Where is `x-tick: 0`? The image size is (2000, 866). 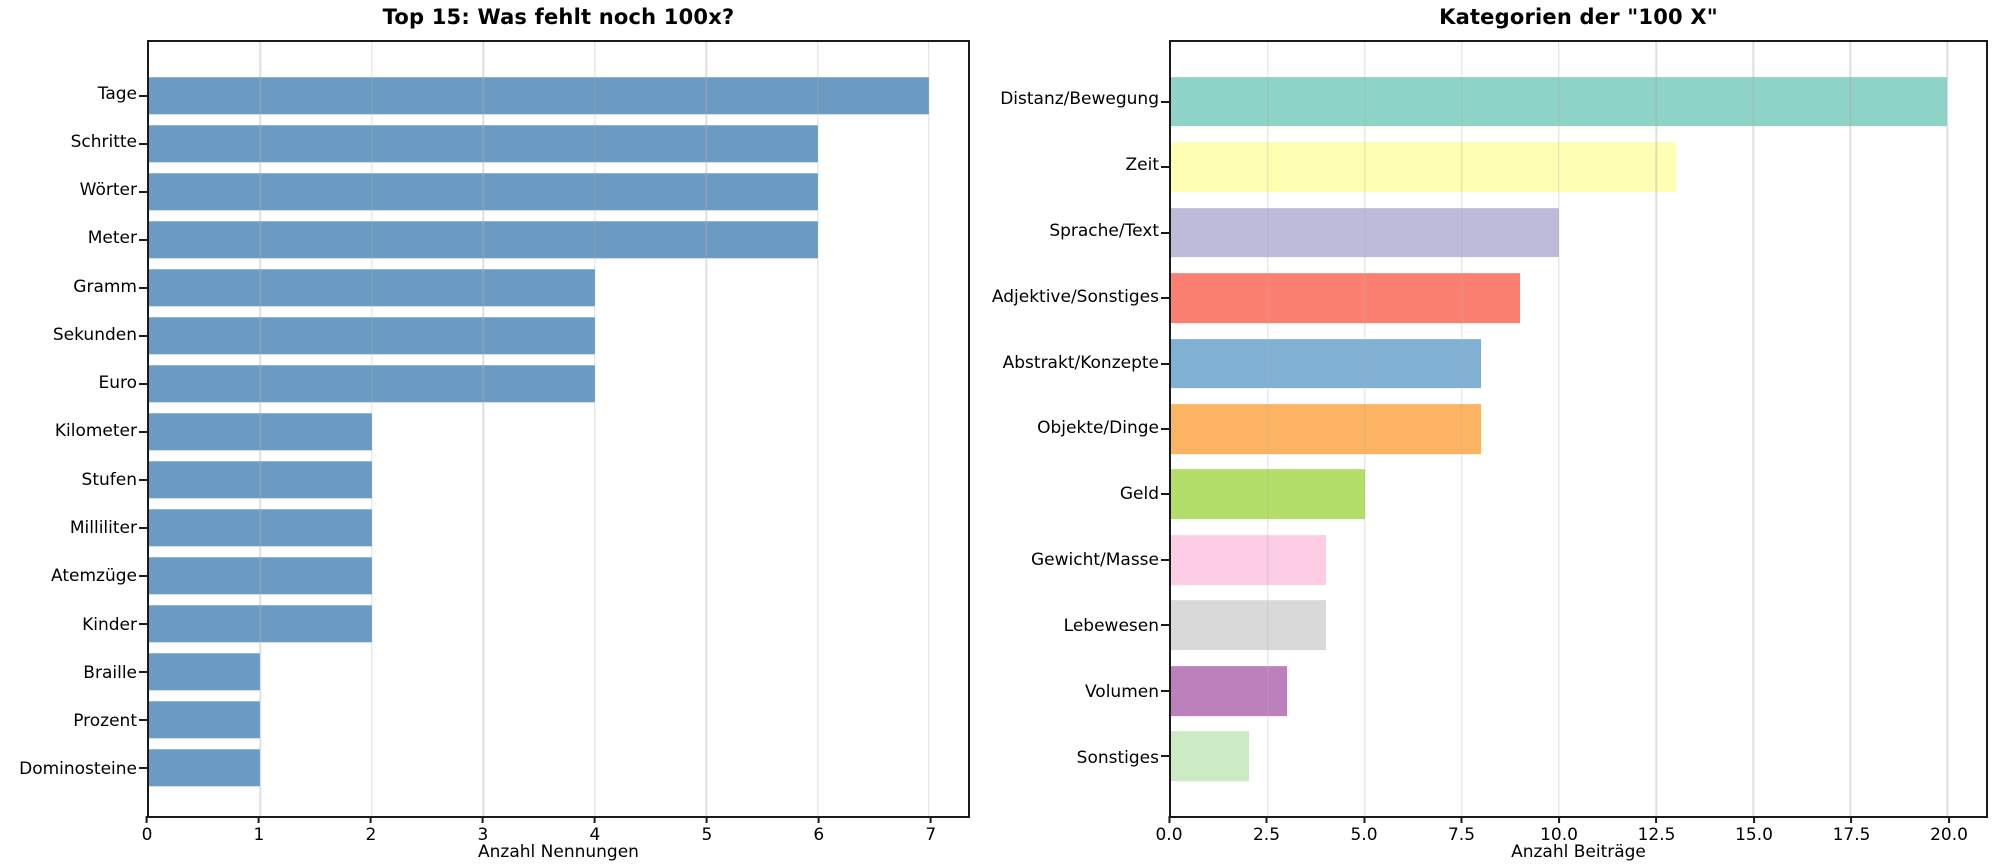
x-tick: 0 is located at coordinates (147, 830).